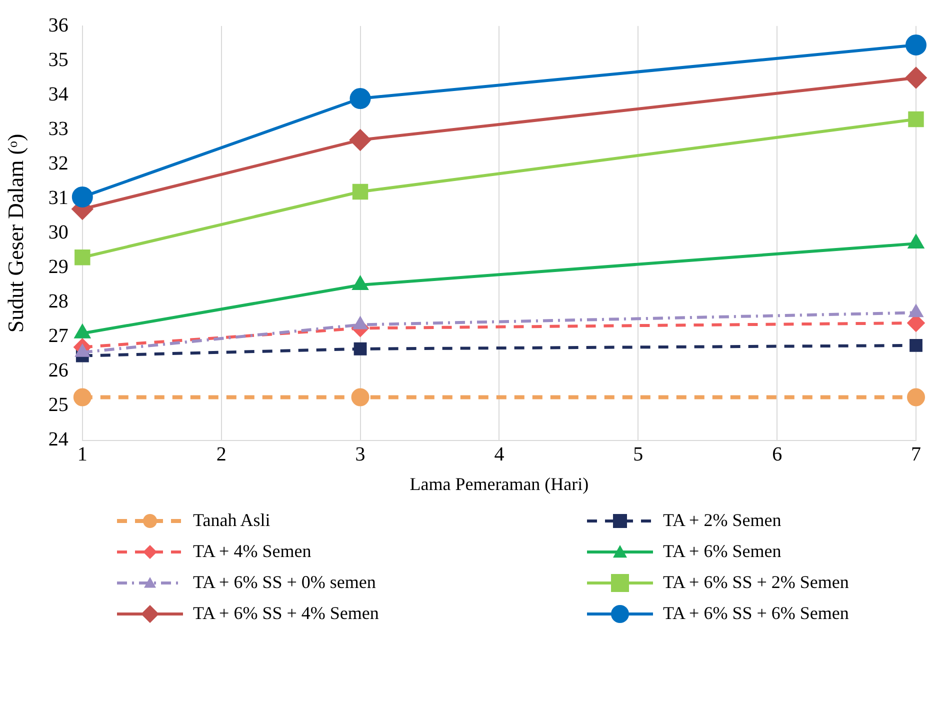 The width and height of the screenshot is (928, 702). Describe the element at coordinates (221, 455) in the screenshot. I see `x-tick-label: 2` at that location.